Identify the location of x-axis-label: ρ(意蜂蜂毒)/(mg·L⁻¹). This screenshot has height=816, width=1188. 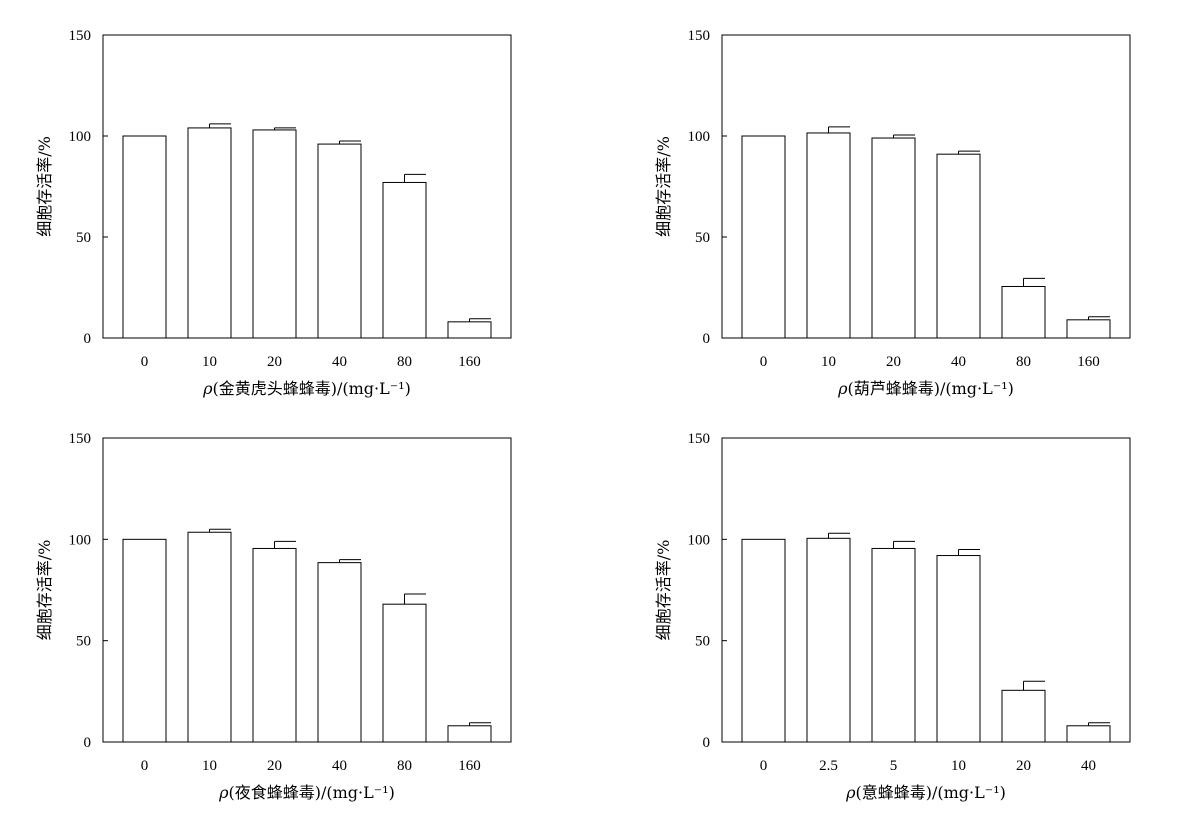
(925, 792).